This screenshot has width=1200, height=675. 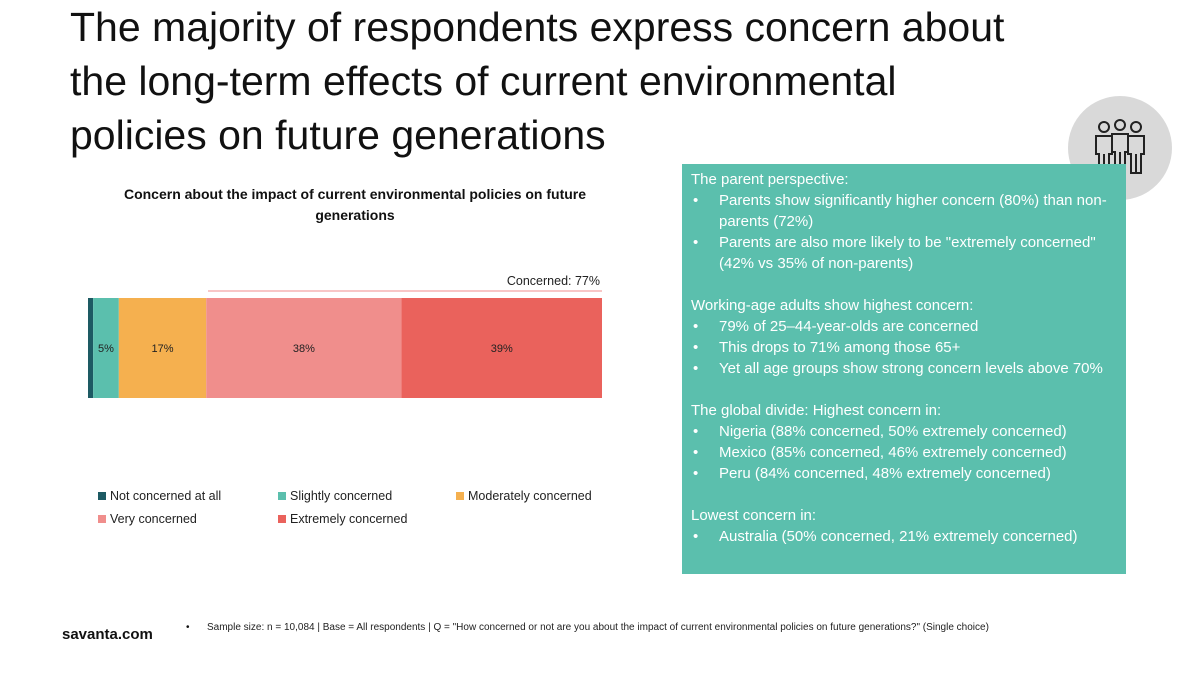 I want to click on bar-segment-extremely-concerned, so click(x=501, y=348).